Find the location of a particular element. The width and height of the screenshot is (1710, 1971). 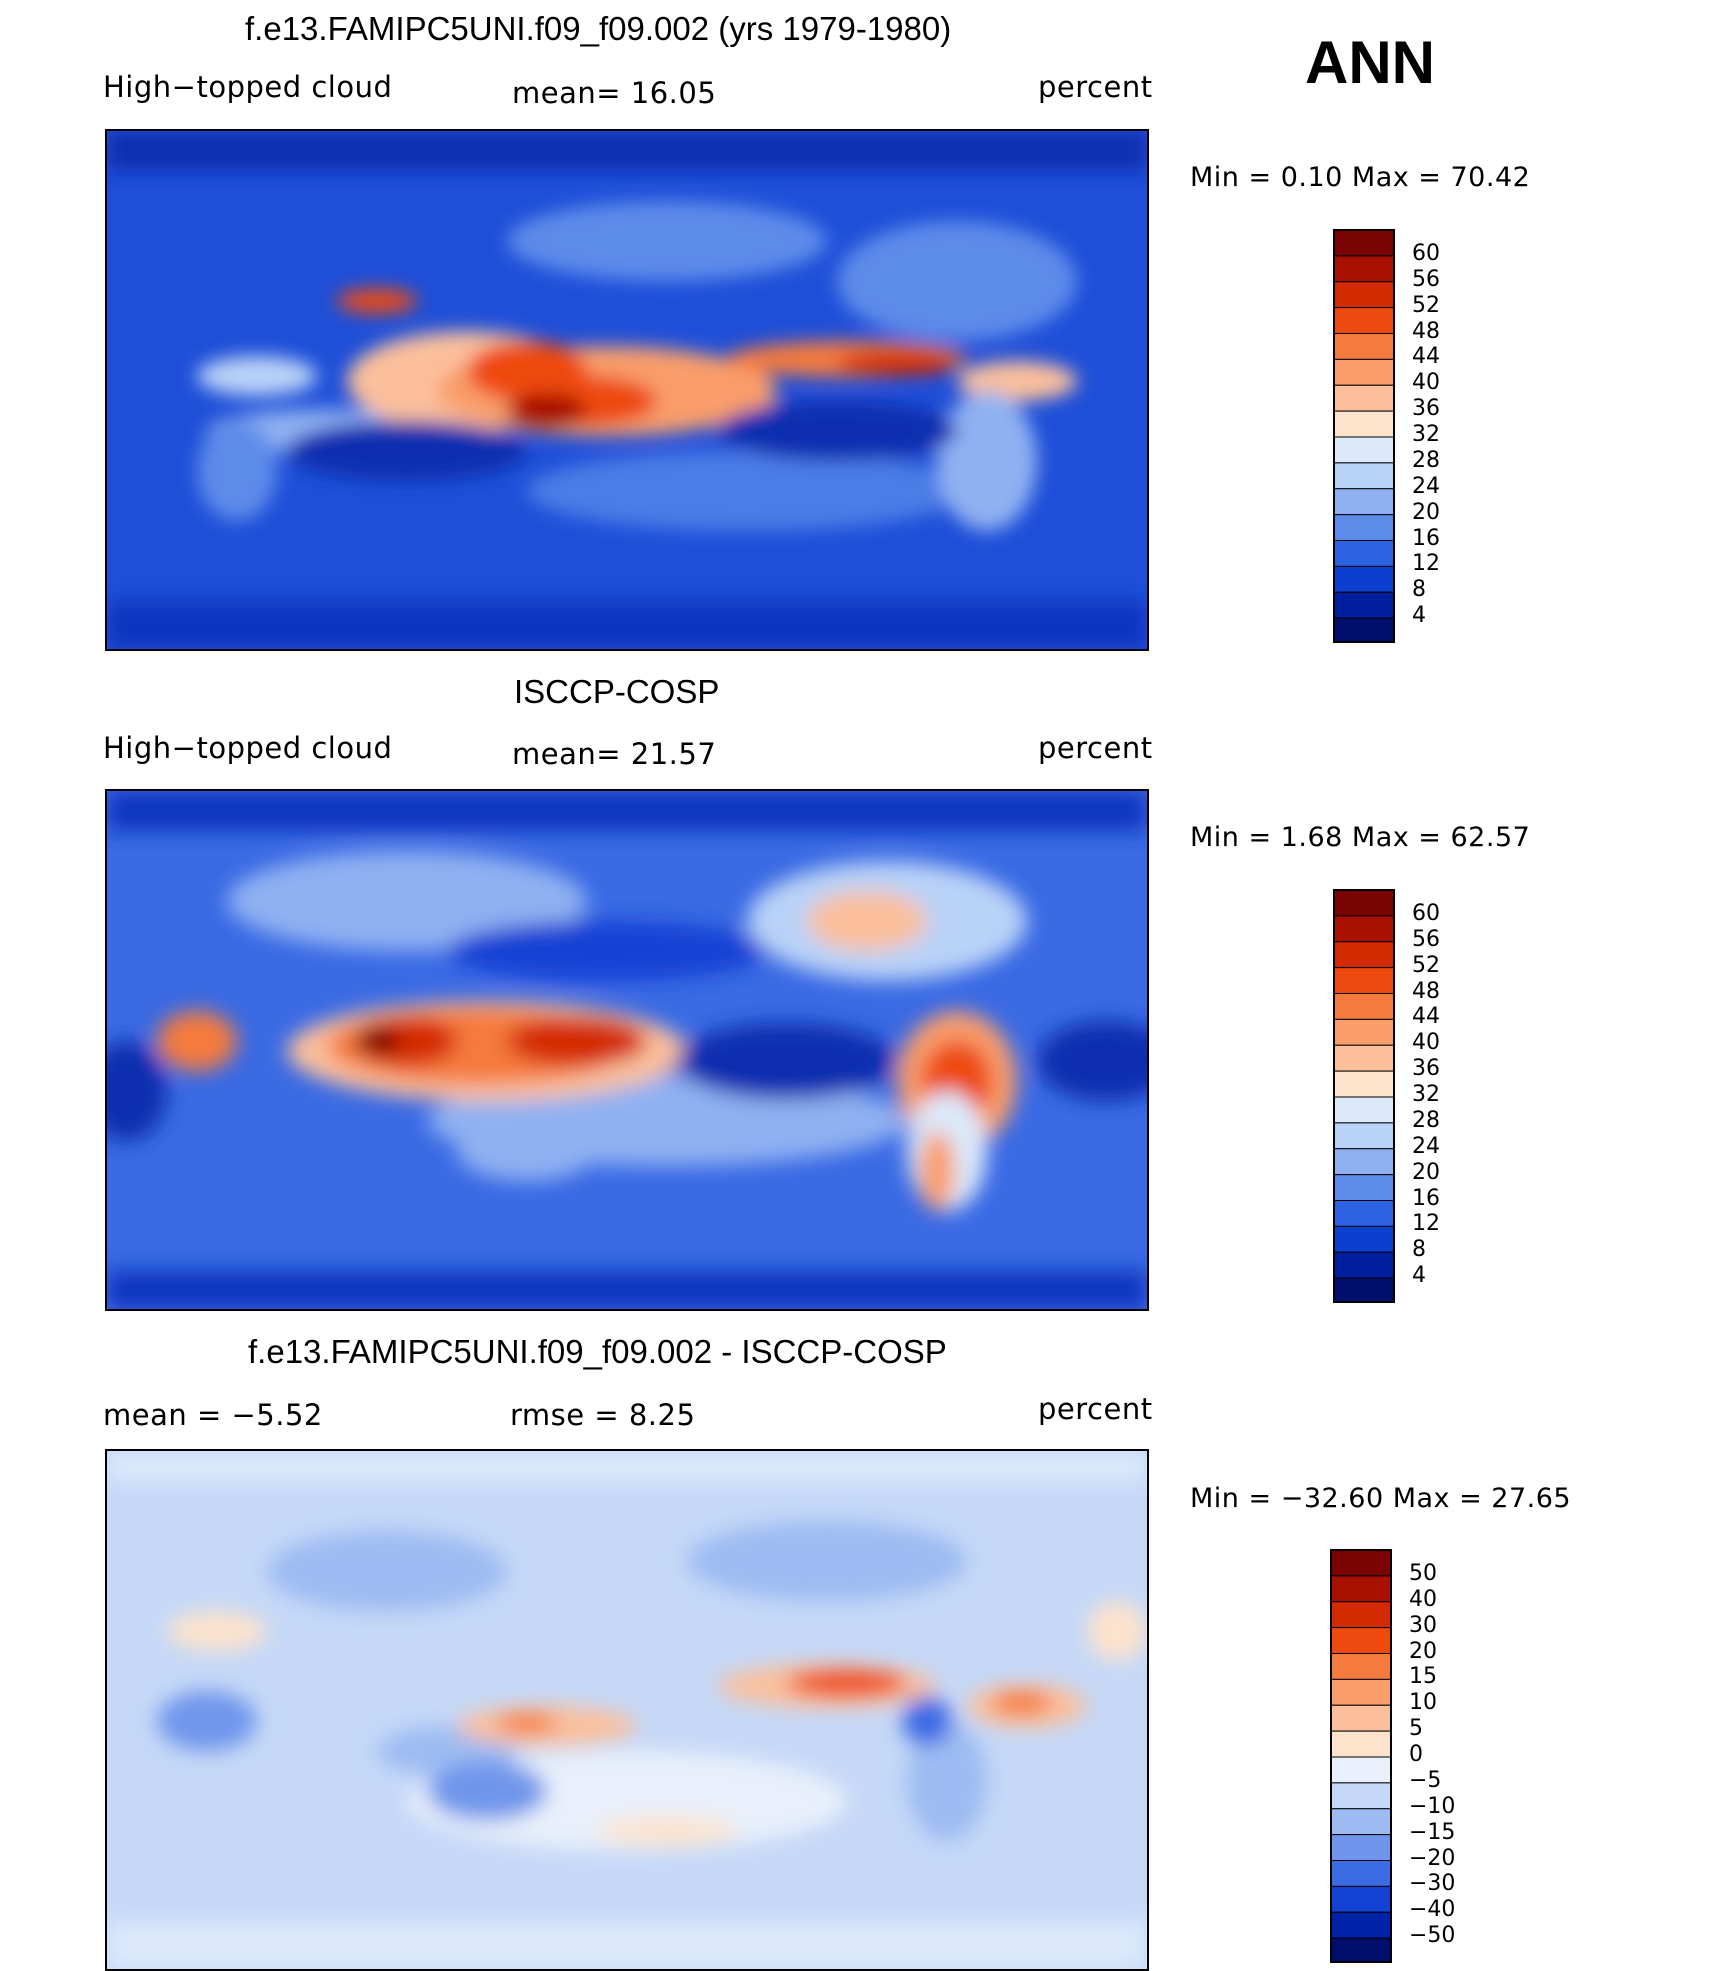

panel-3-mean: mean = −5.52 is located at coordinates (213, 1415).